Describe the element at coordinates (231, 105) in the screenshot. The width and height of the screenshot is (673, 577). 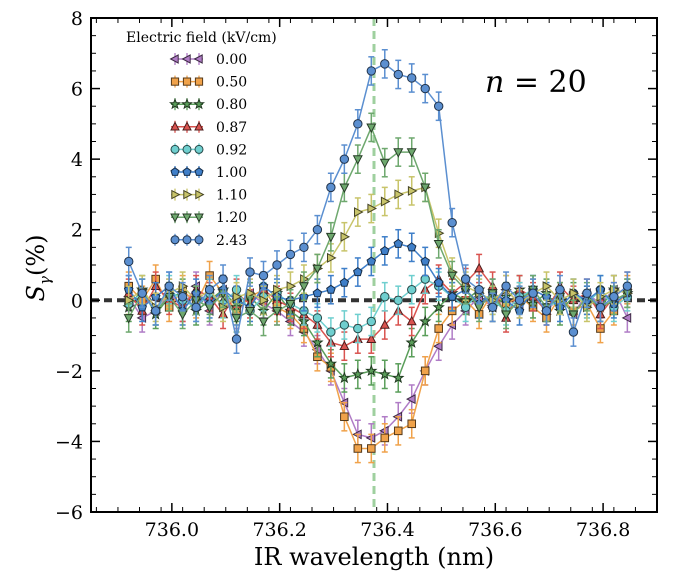
I see `legend-label: 0.80` at that location.